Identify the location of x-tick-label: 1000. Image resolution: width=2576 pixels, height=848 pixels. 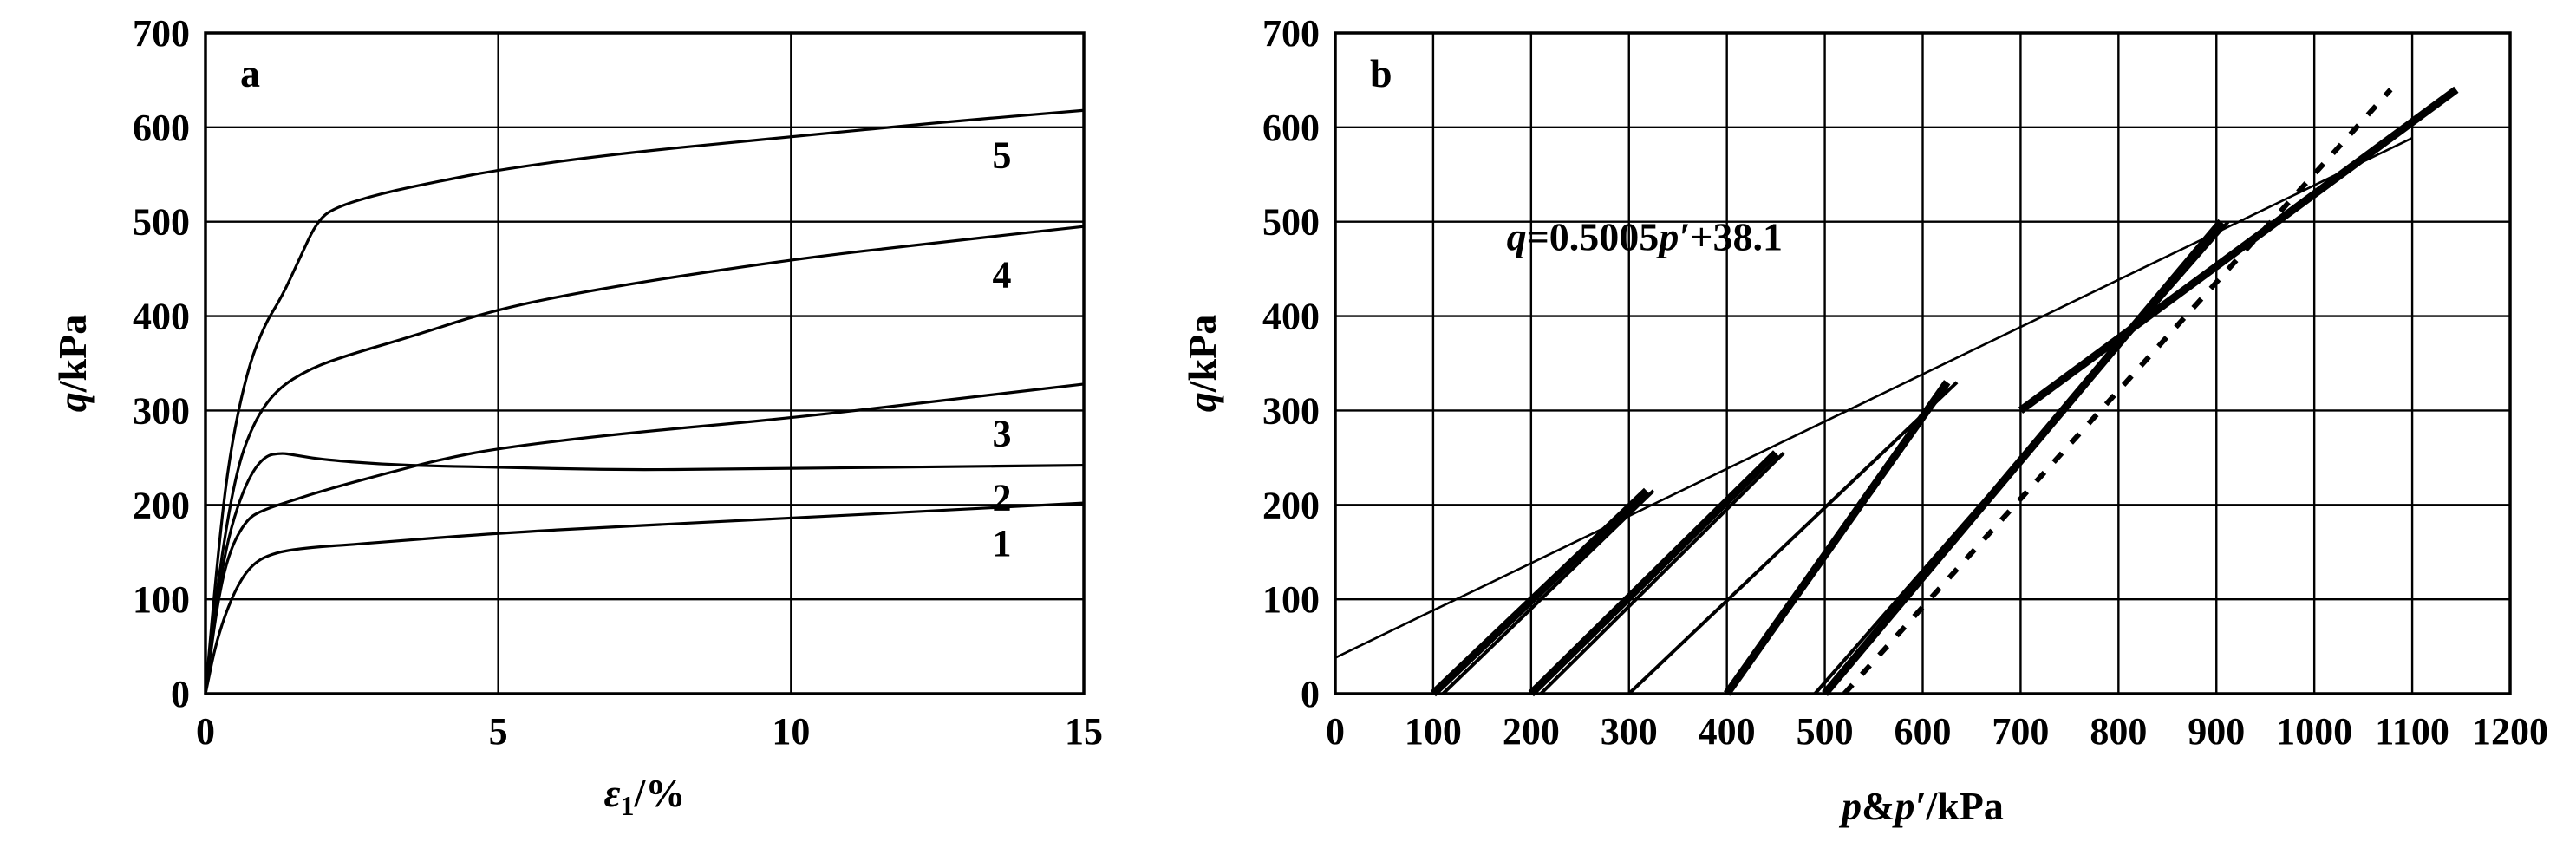
(2314, 731).